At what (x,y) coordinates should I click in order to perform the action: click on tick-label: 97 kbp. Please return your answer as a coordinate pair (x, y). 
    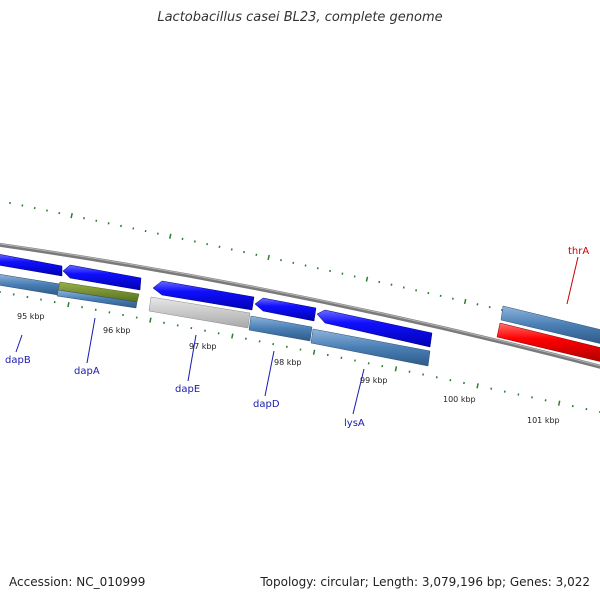
    Looking at the image, I should click on (203, 346).